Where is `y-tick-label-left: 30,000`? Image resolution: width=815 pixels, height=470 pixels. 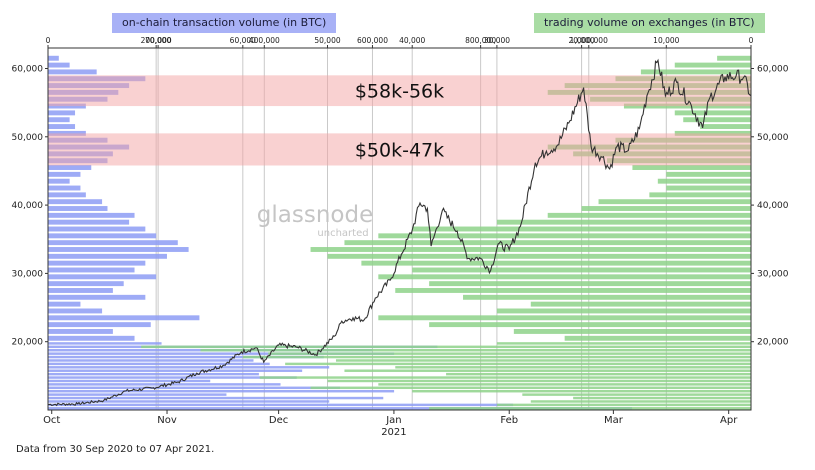
y-tick-label-left: 30,000 is located at coordinates (28, 274).